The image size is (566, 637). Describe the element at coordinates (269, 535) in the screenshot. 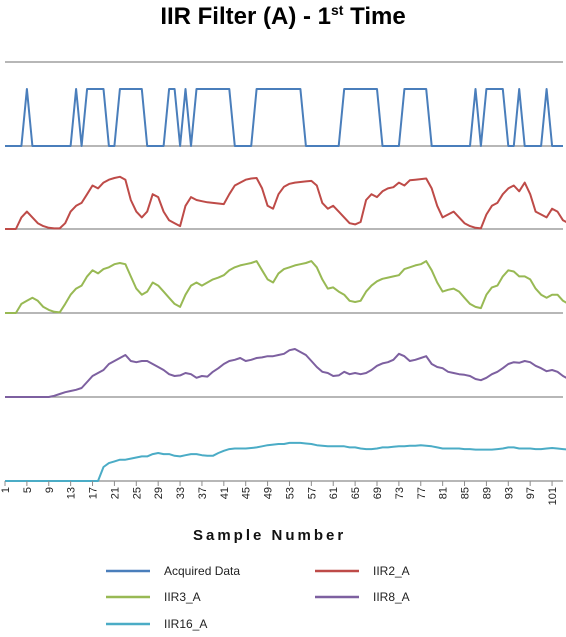

I see `x-axis-label: Sample Number` at that location.